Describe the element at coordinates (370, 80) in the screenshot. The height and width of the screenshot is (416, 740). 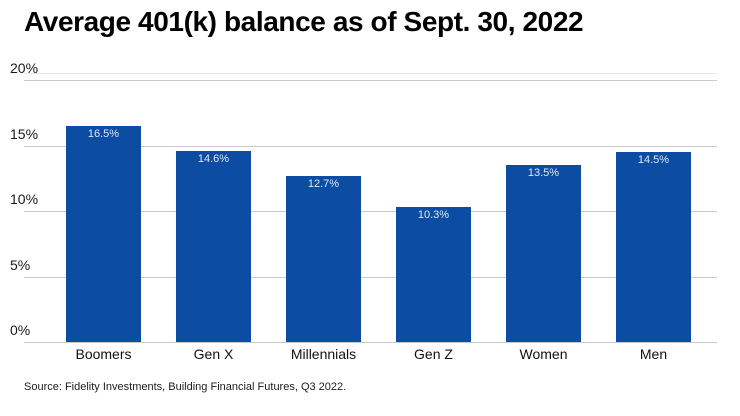
I see `gridline-20%` at that location.